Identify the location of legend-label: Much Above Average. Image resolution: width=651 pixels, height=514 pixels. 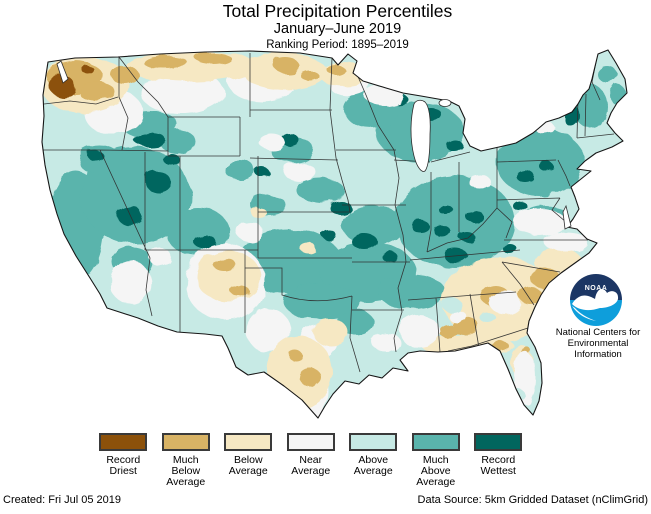
(436, 471).